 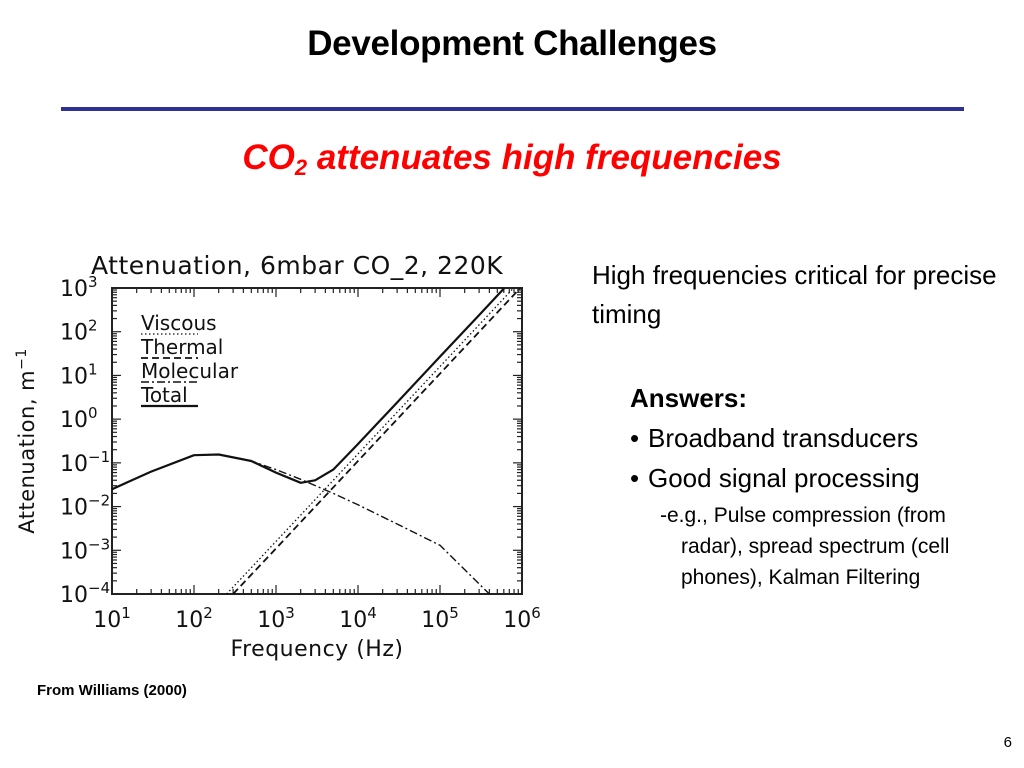 I want to click on y-axis-label: Attenuation, m−1, so click(x=26, y=441).